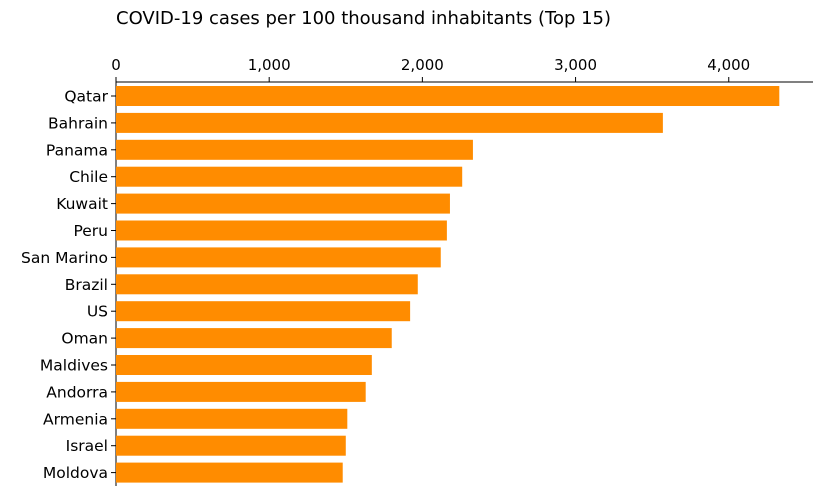  Describe the element at coordinates (90, 231) in the screenshot. I see `category-label: Peru` at that location.